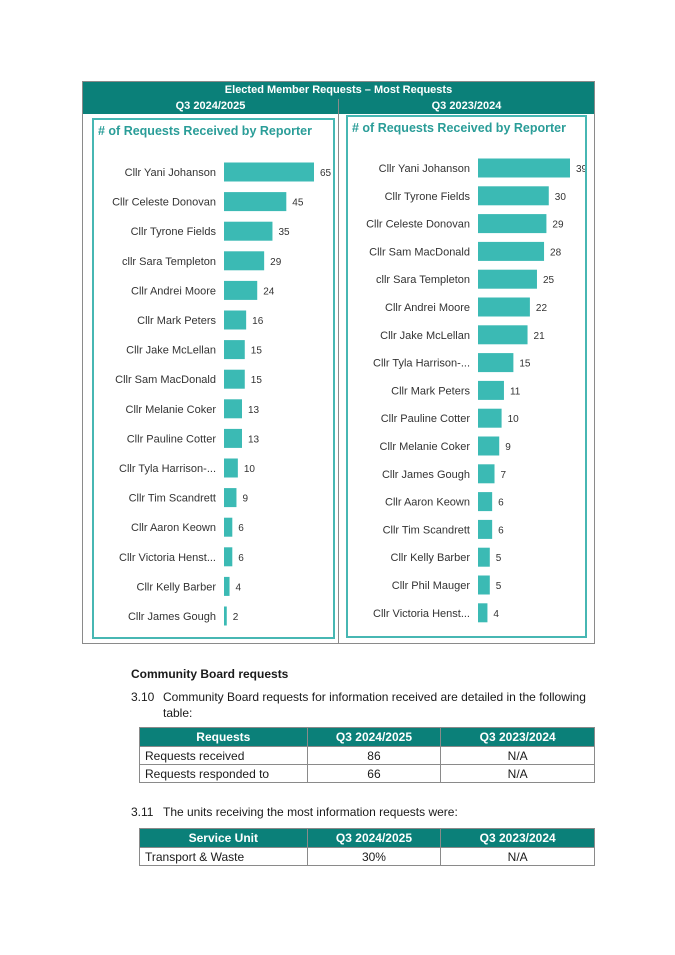 The height and width of the screenshot is (955, 675). Describe the element at coordinates (431, 586) in the screenshot. I see `category-label: Cllr Phil Mauger` at that location.